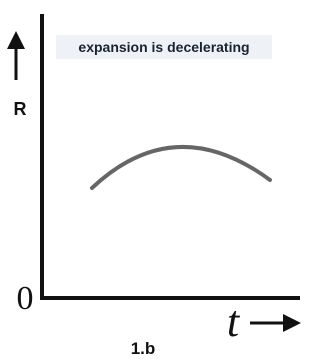 The image size is (329, 363). What do you see at coordinates (25, 298) in the screenshot?
I see `origin-label: 0` at bounding box center [25, 298].